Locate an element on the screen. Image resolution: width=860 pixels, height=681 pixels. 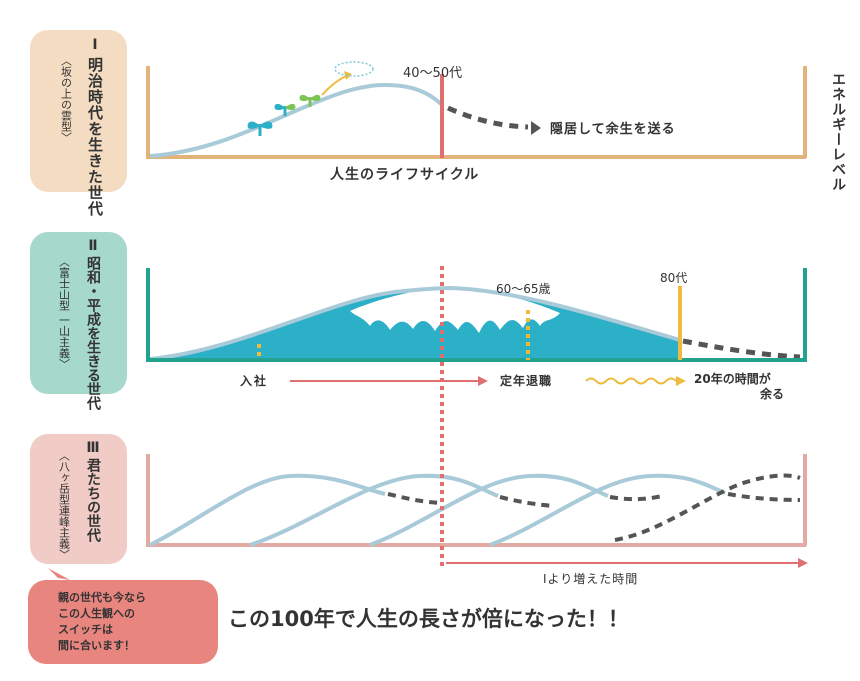
panel1-peak-label: 40〜50代 is located at coordinates (432, 73).